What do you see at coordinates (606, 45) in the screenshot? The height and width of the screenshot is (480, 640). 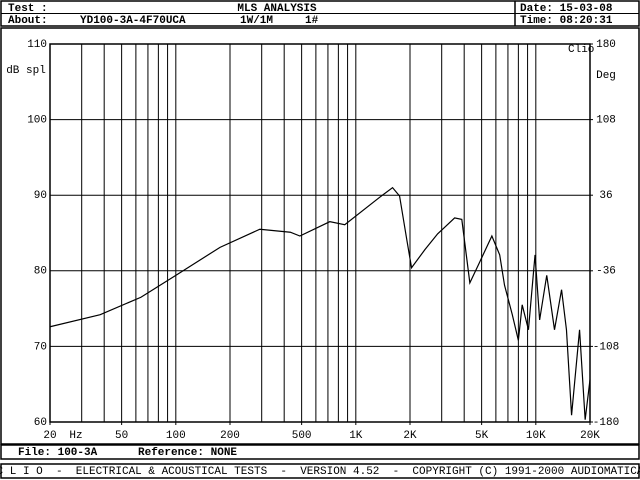 I see `y2-tick-label: 180` at bounding box center [606, 45].